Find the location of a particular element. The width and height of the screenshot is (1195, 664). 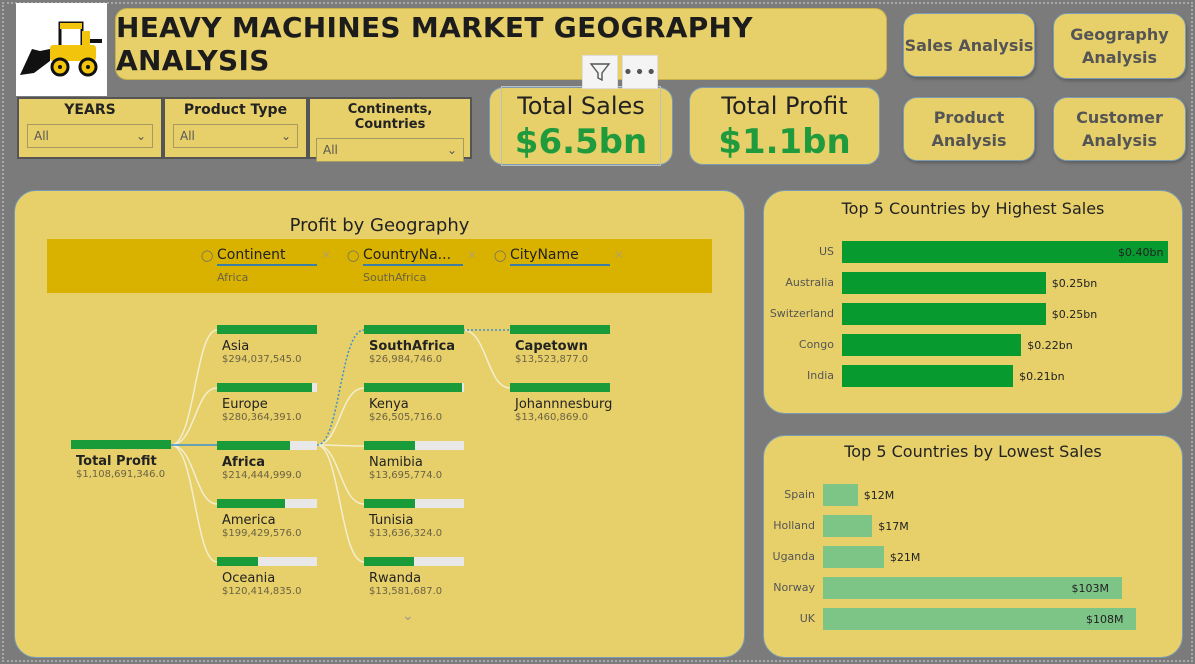

nav-product-analysis-button: Product Analysis is located at coordinates (969, 129).